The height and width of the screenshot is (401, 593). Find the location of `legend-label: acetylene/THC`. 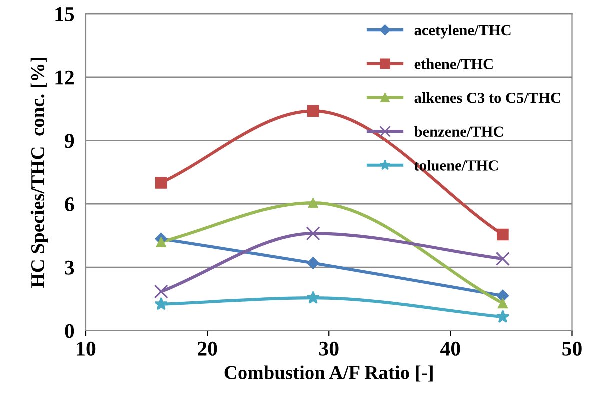

legend-label: acetylene/THC is located at coordinates (462, 31).